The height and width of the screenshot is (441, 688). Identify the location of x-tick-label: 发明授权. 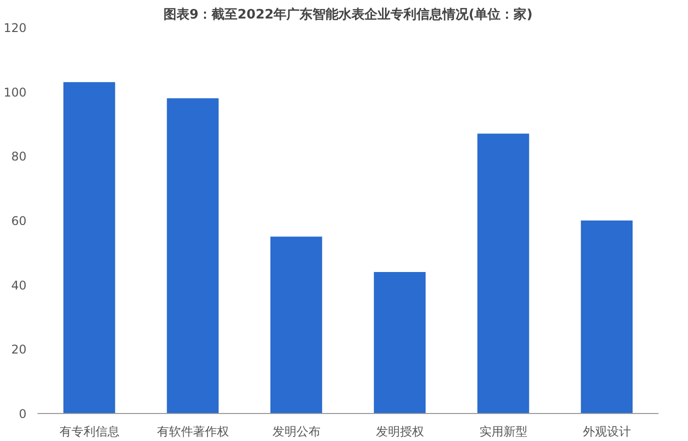
(400, 431).